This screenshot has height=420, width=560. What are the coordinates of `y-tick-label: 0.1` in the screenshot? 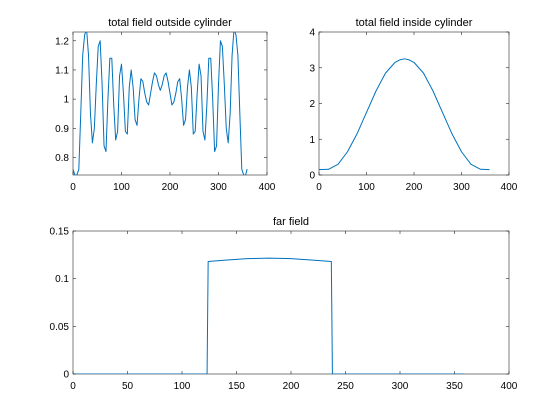 It's located at (62, 279).